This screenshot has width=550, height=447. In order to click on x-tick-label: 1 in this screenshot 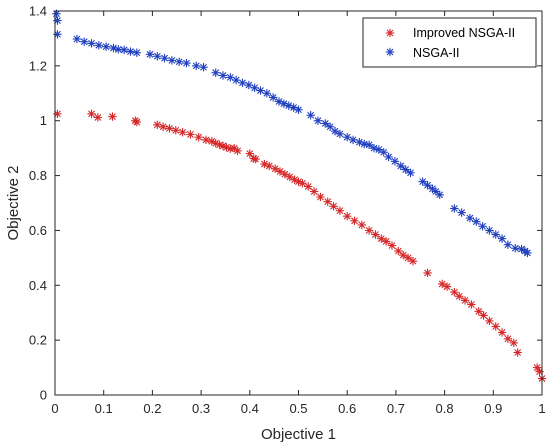, I will do `click(541, 408)`.